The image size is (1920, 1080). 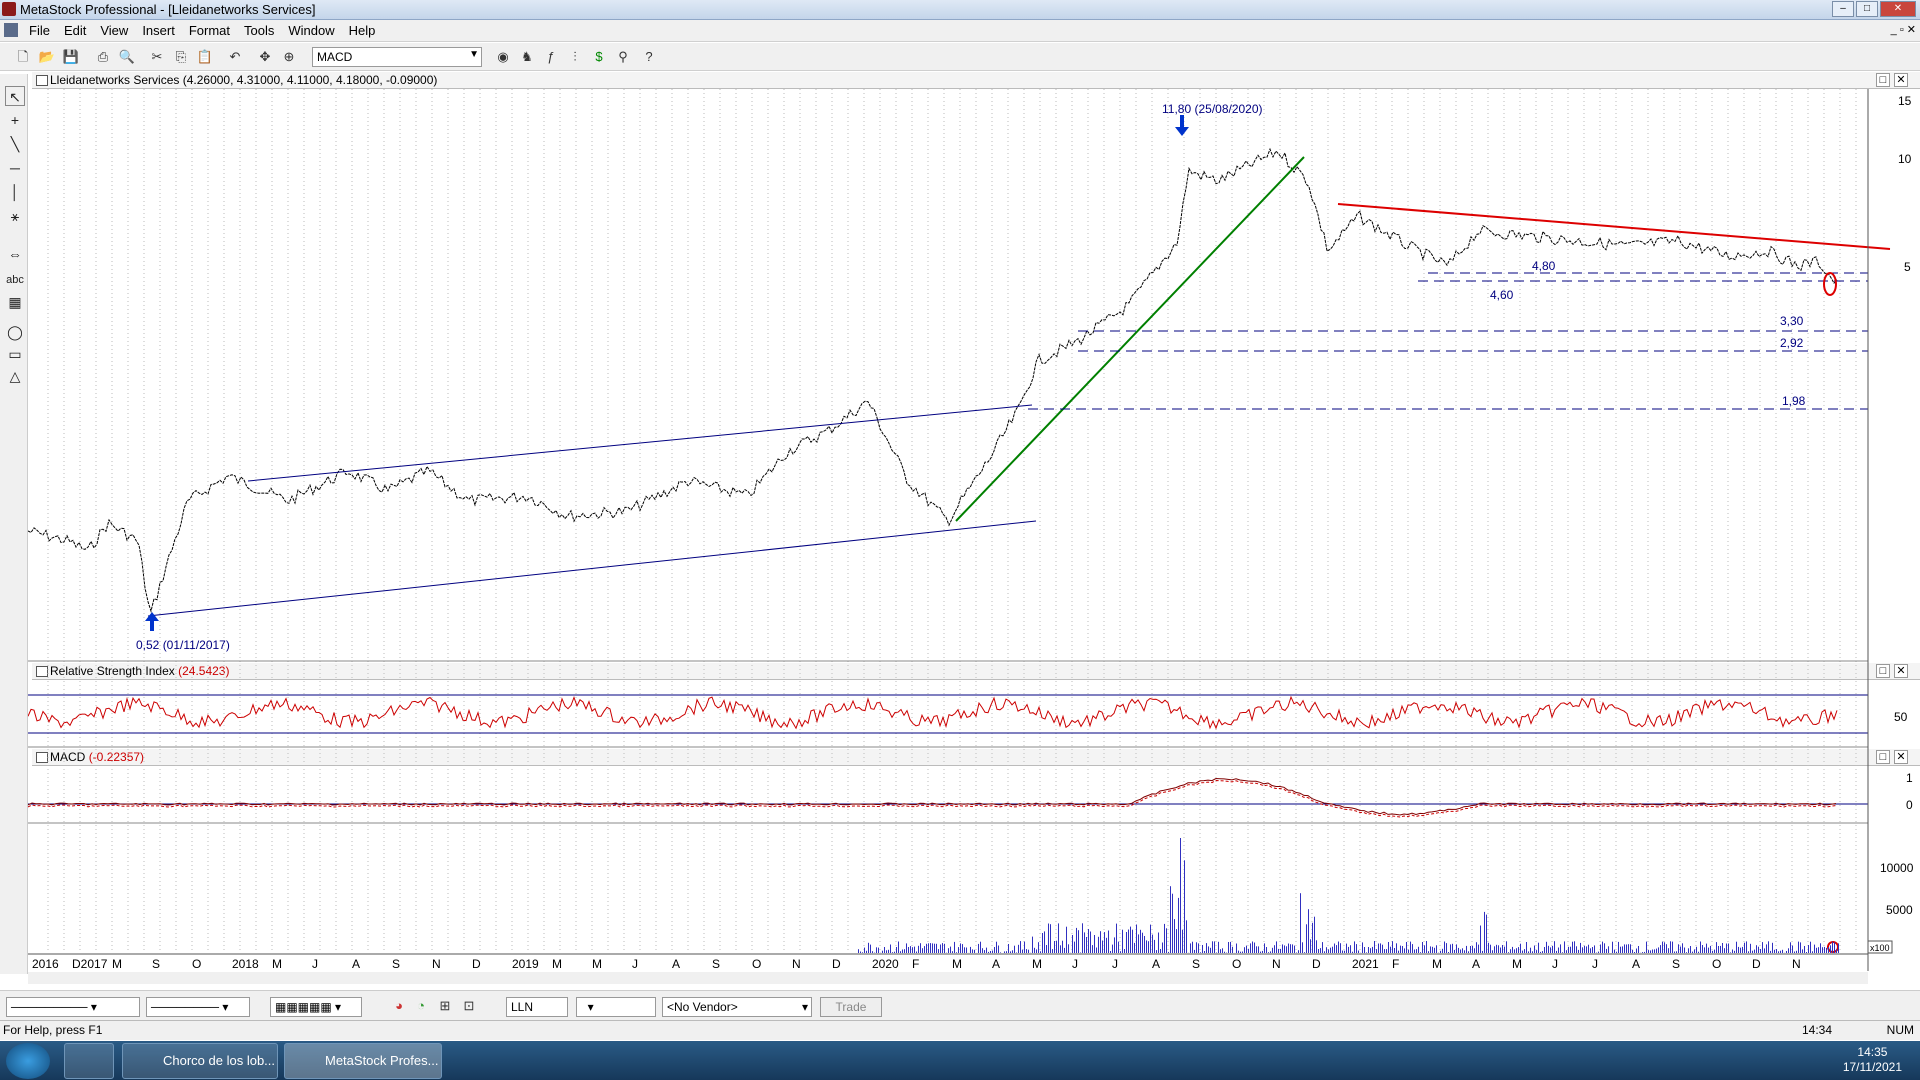 What do you see at coordinates (15, 332) in the screenshot?
I see `ellipse-icon: ◯` at bounding box center [15, 332].